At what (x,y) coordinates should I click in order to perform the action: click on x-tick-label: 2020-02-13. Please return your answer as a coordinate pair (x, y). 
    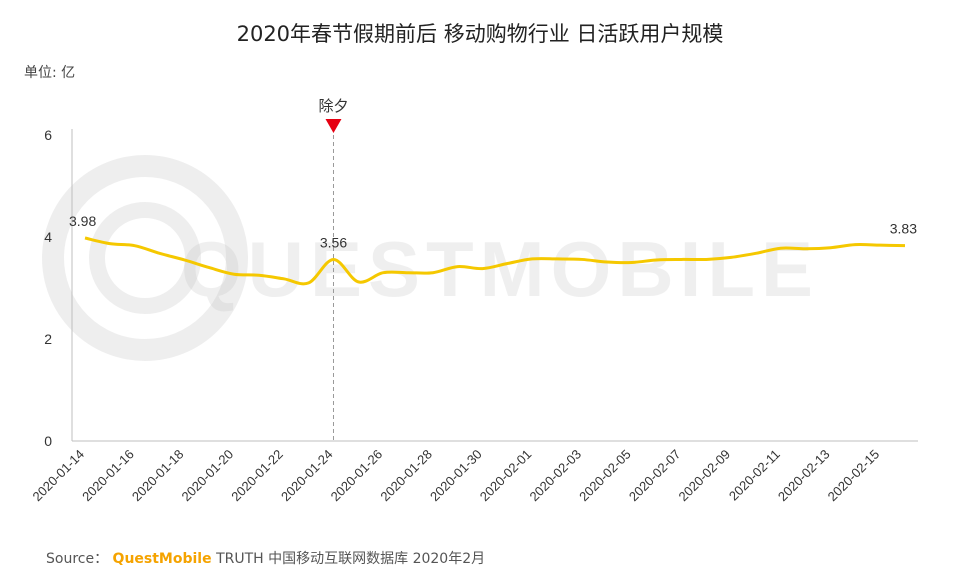
    Looking at the image, I should click on (804, 476).